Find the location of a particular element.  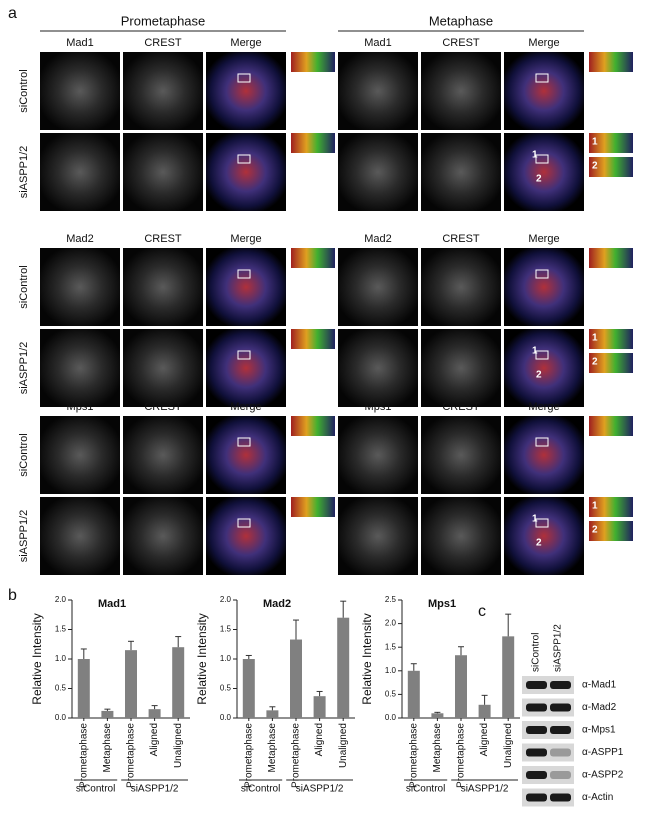

chart-title: Mad1 is located at coordinates (112, 604).